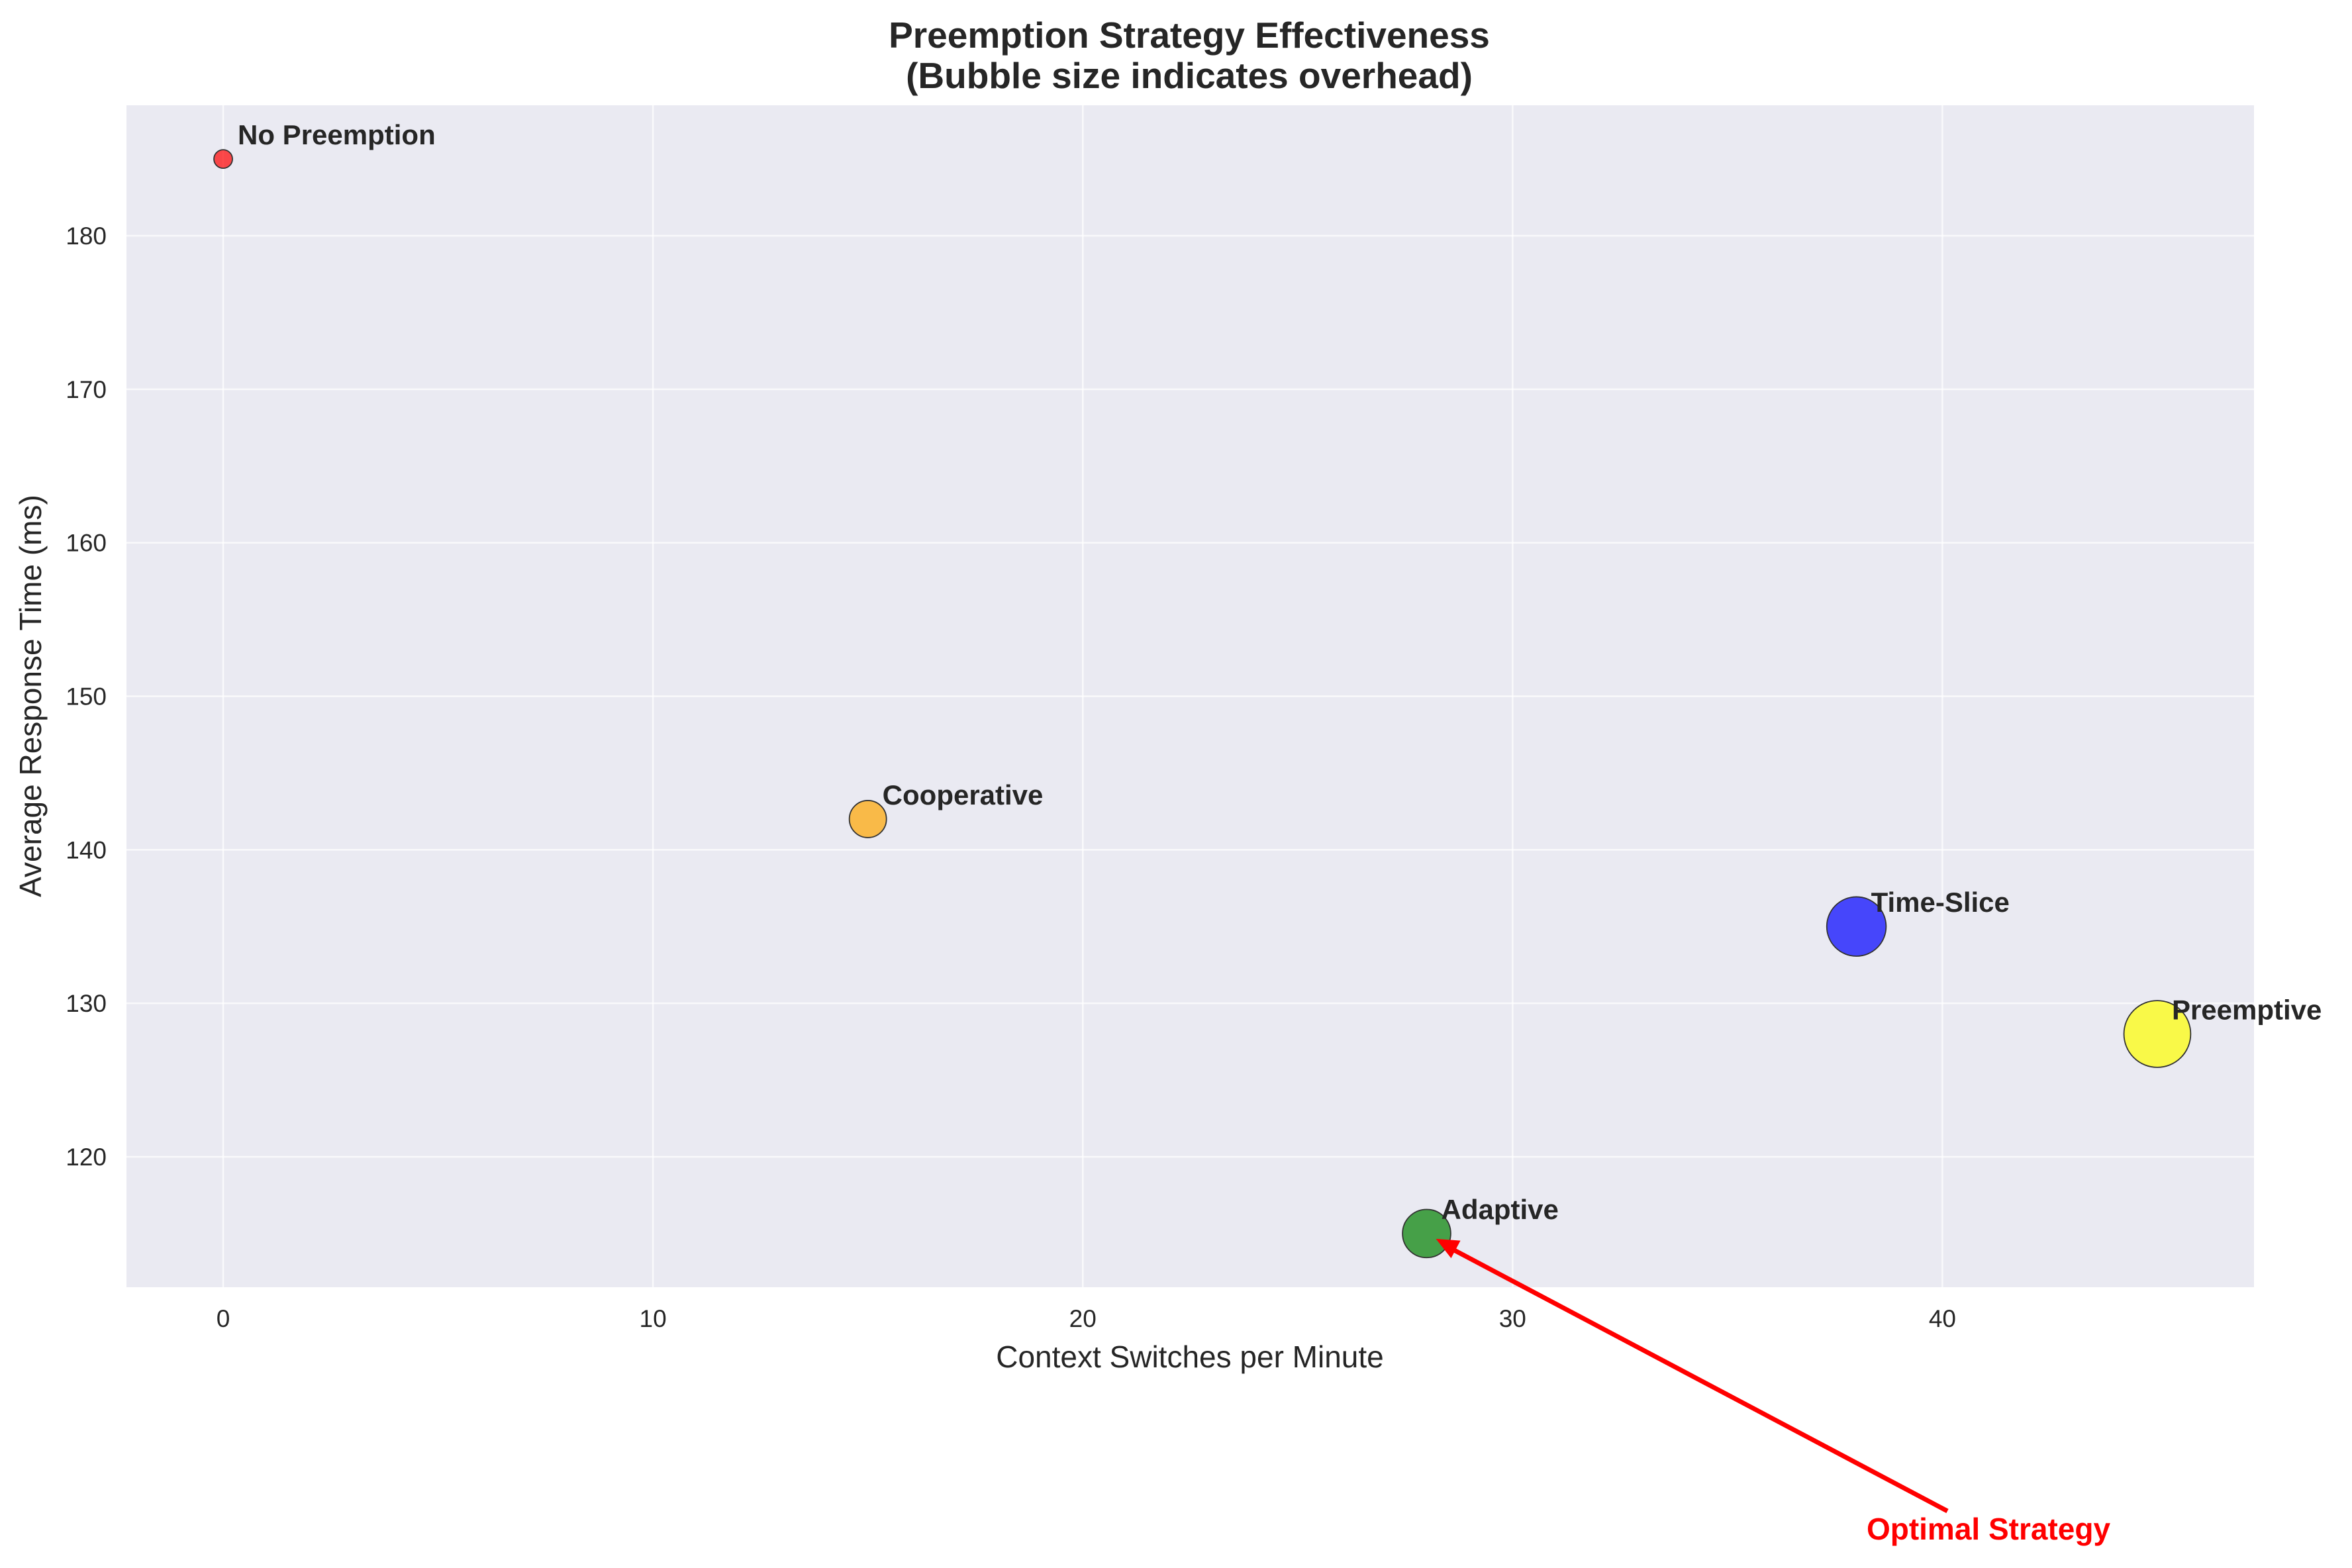 The image size is (2352, 1568). I want to click on y-tick-label-2: 140, so click(86, 849).